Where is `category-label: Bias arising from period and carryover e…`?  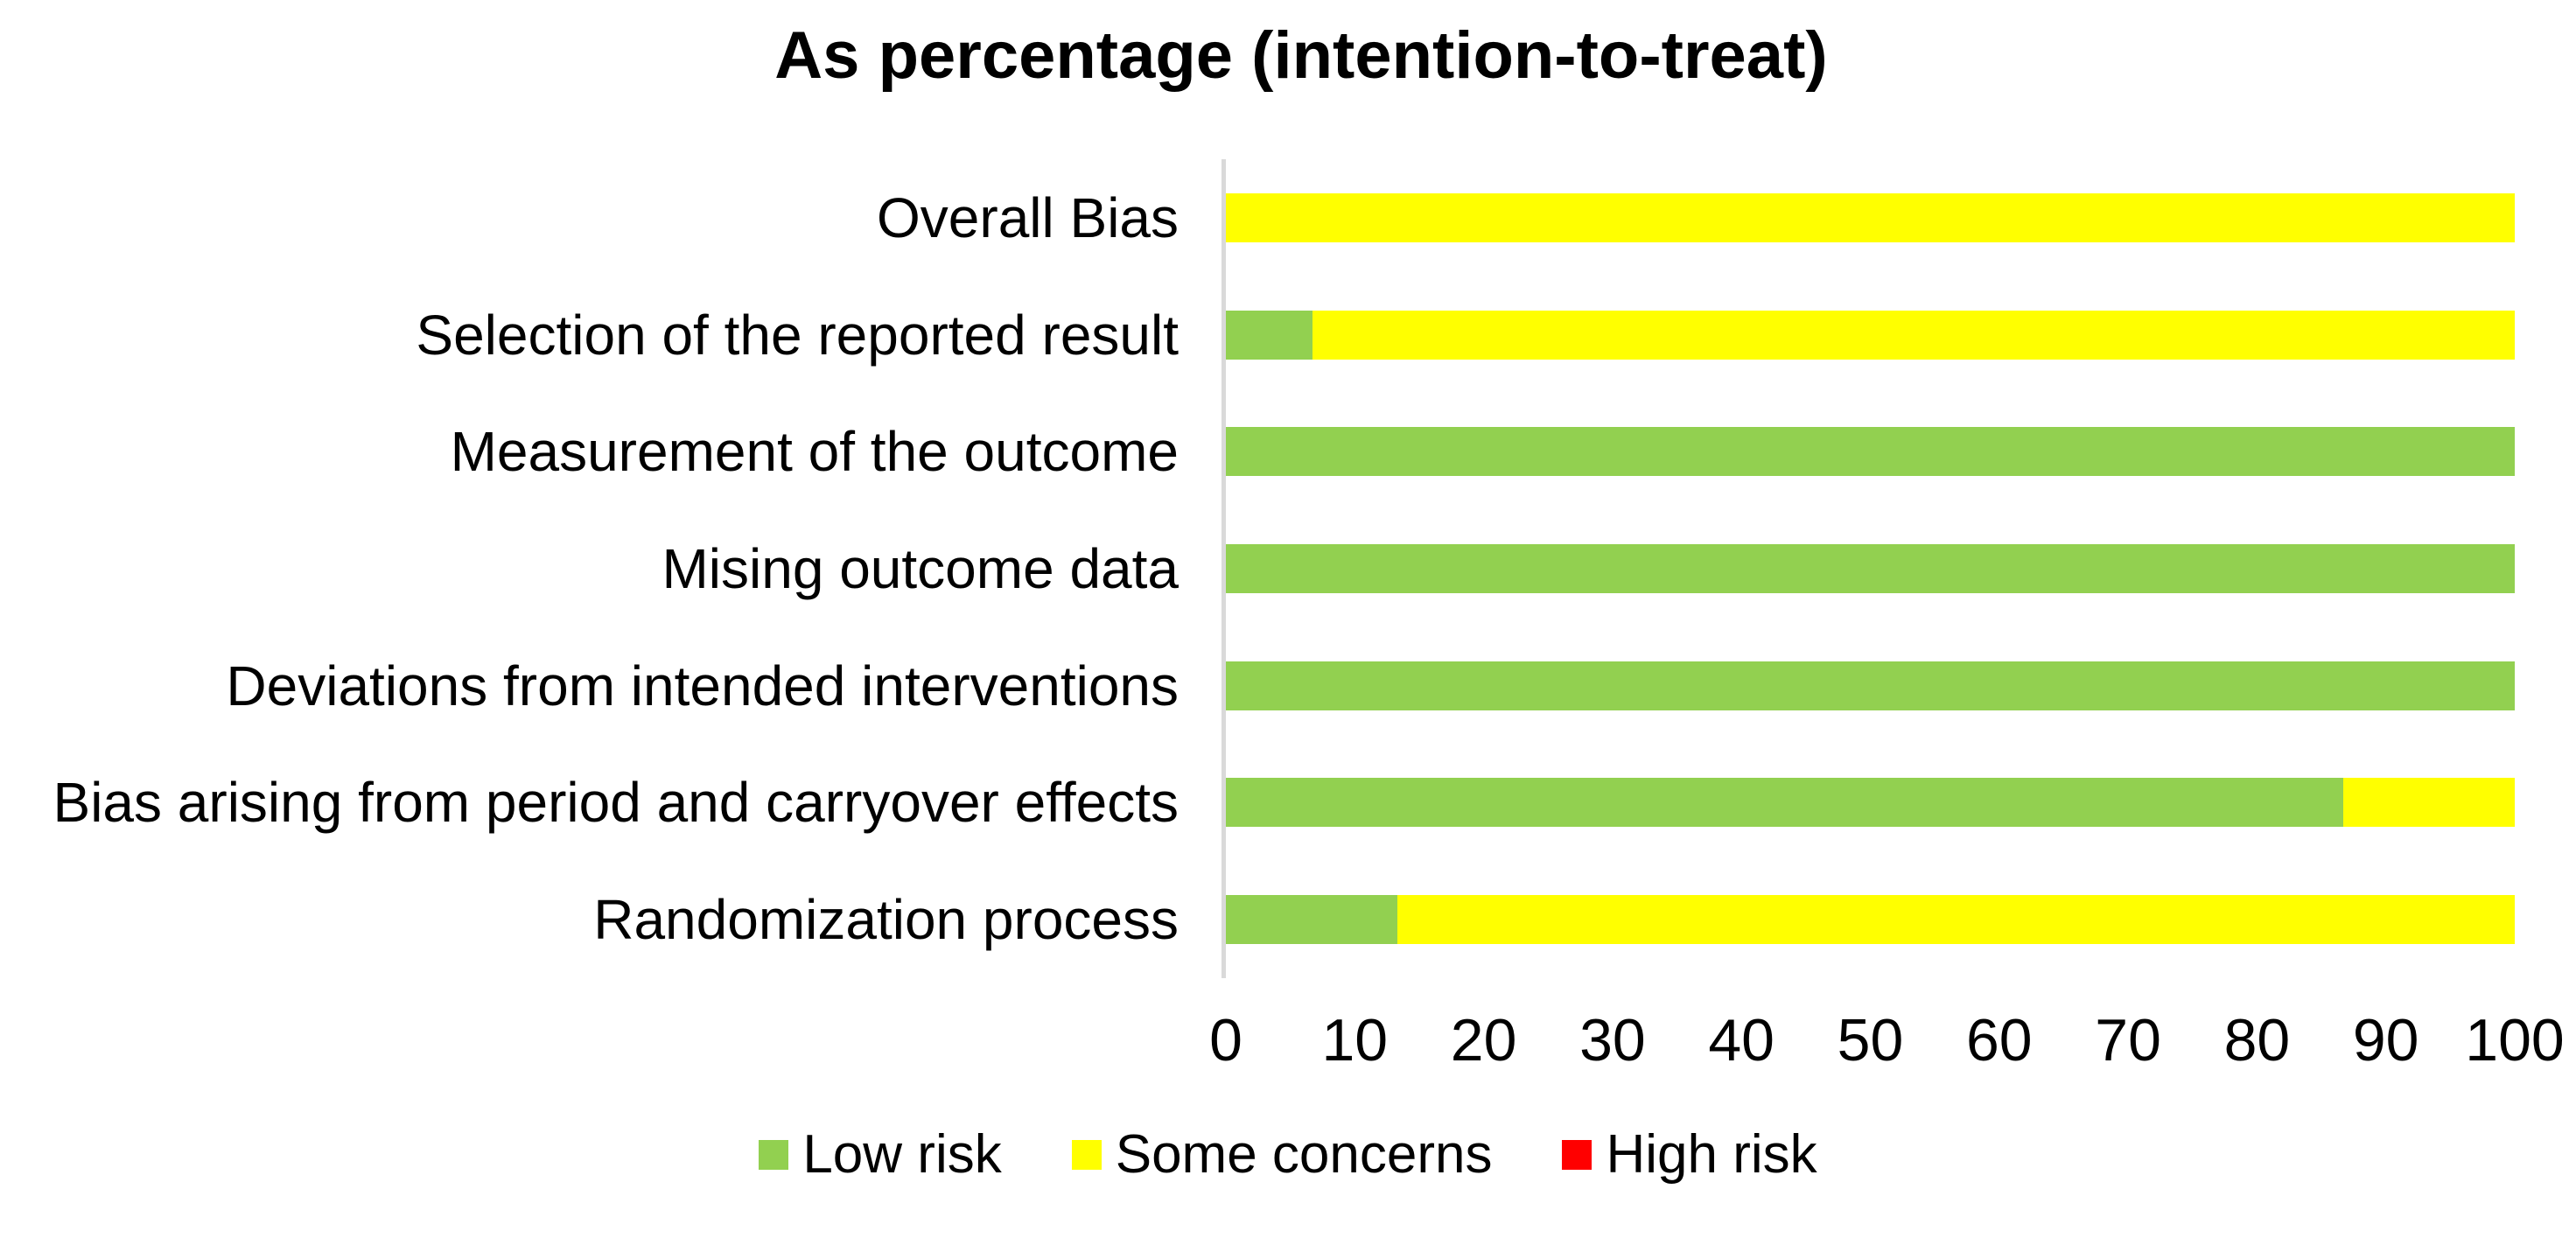 category-label: Bias arising from period and carryover e… is located at coordinates (616, 803).